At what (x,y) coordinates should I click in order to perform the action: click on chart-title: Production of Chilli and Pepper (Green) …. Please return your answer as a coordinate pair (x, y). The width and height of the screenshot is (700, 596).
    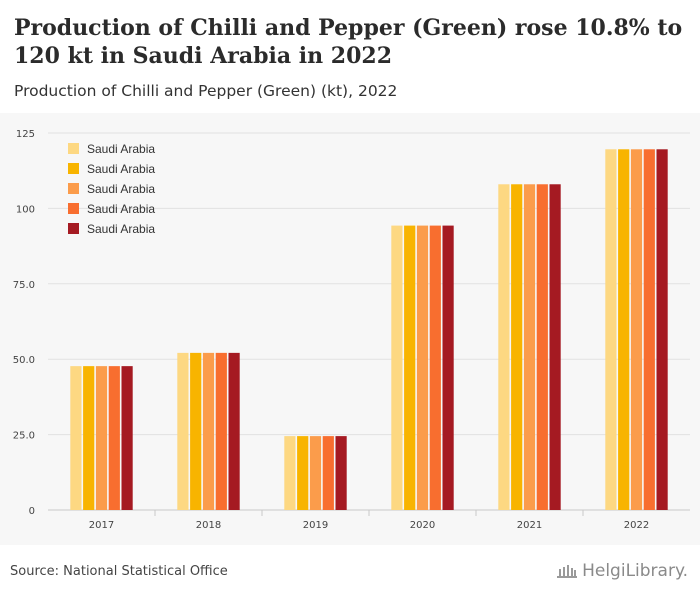
    Looking at the image, I should click on (348, 42).